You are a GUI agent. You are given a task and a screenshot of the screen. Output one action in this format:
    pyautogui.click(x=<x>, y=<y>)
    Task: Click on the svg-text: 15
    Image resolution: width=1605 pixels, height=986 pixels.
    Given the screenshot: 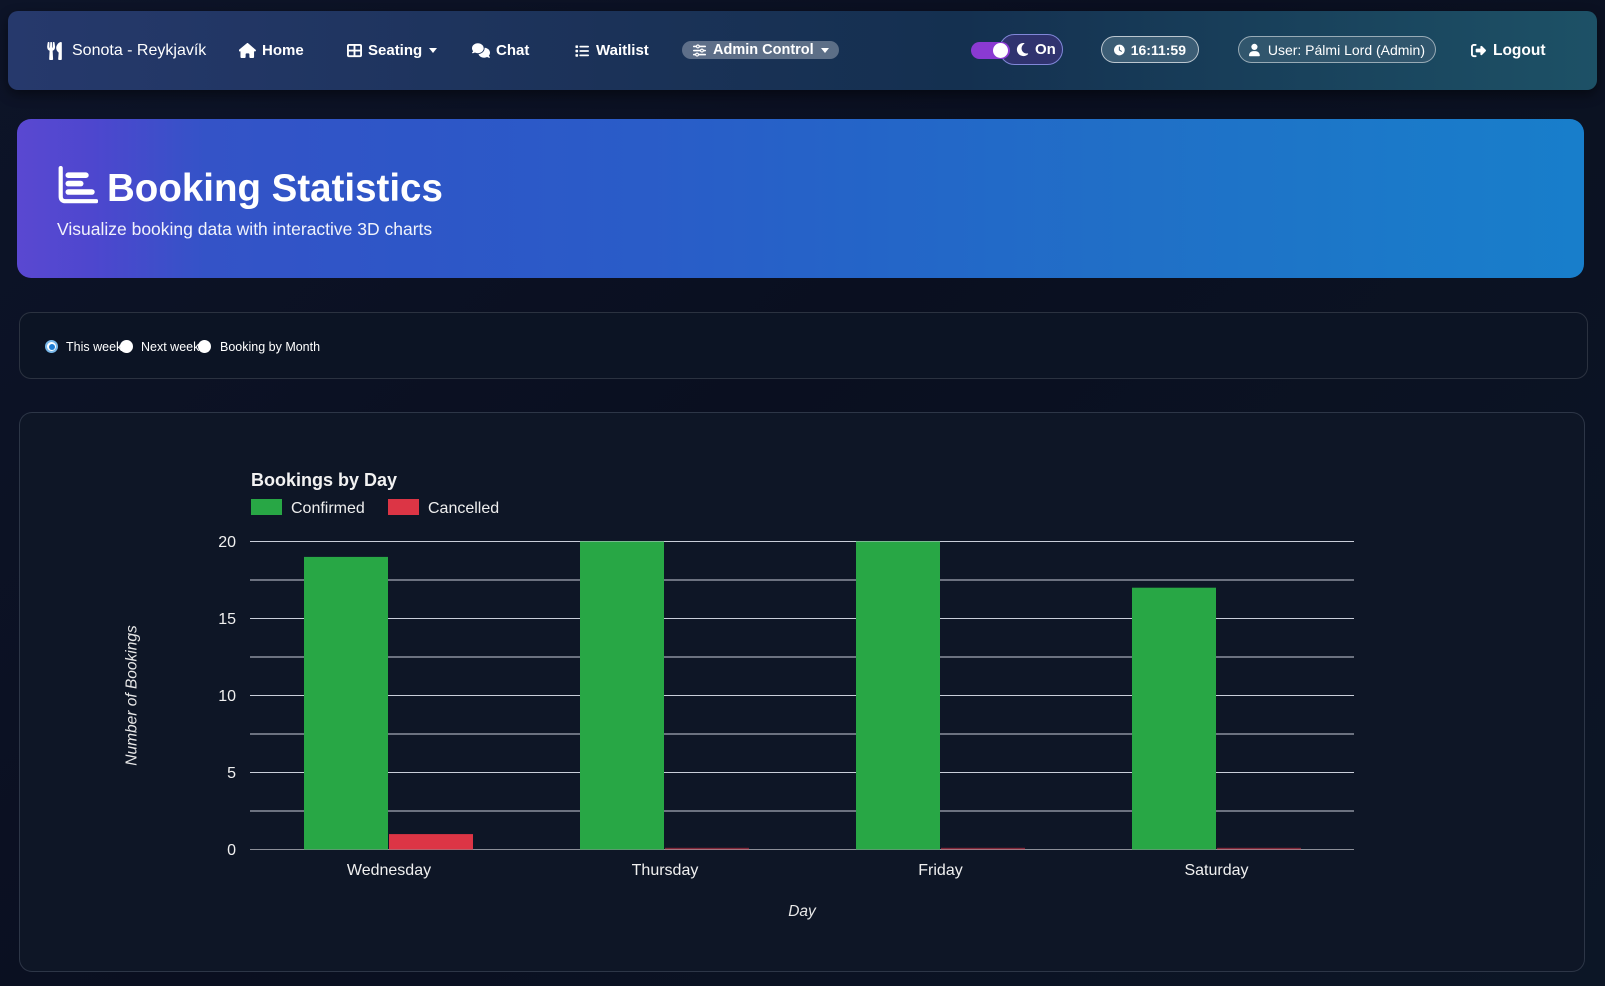 What is the action you would take?
    pyautogui.click(x=227, y=619)
    